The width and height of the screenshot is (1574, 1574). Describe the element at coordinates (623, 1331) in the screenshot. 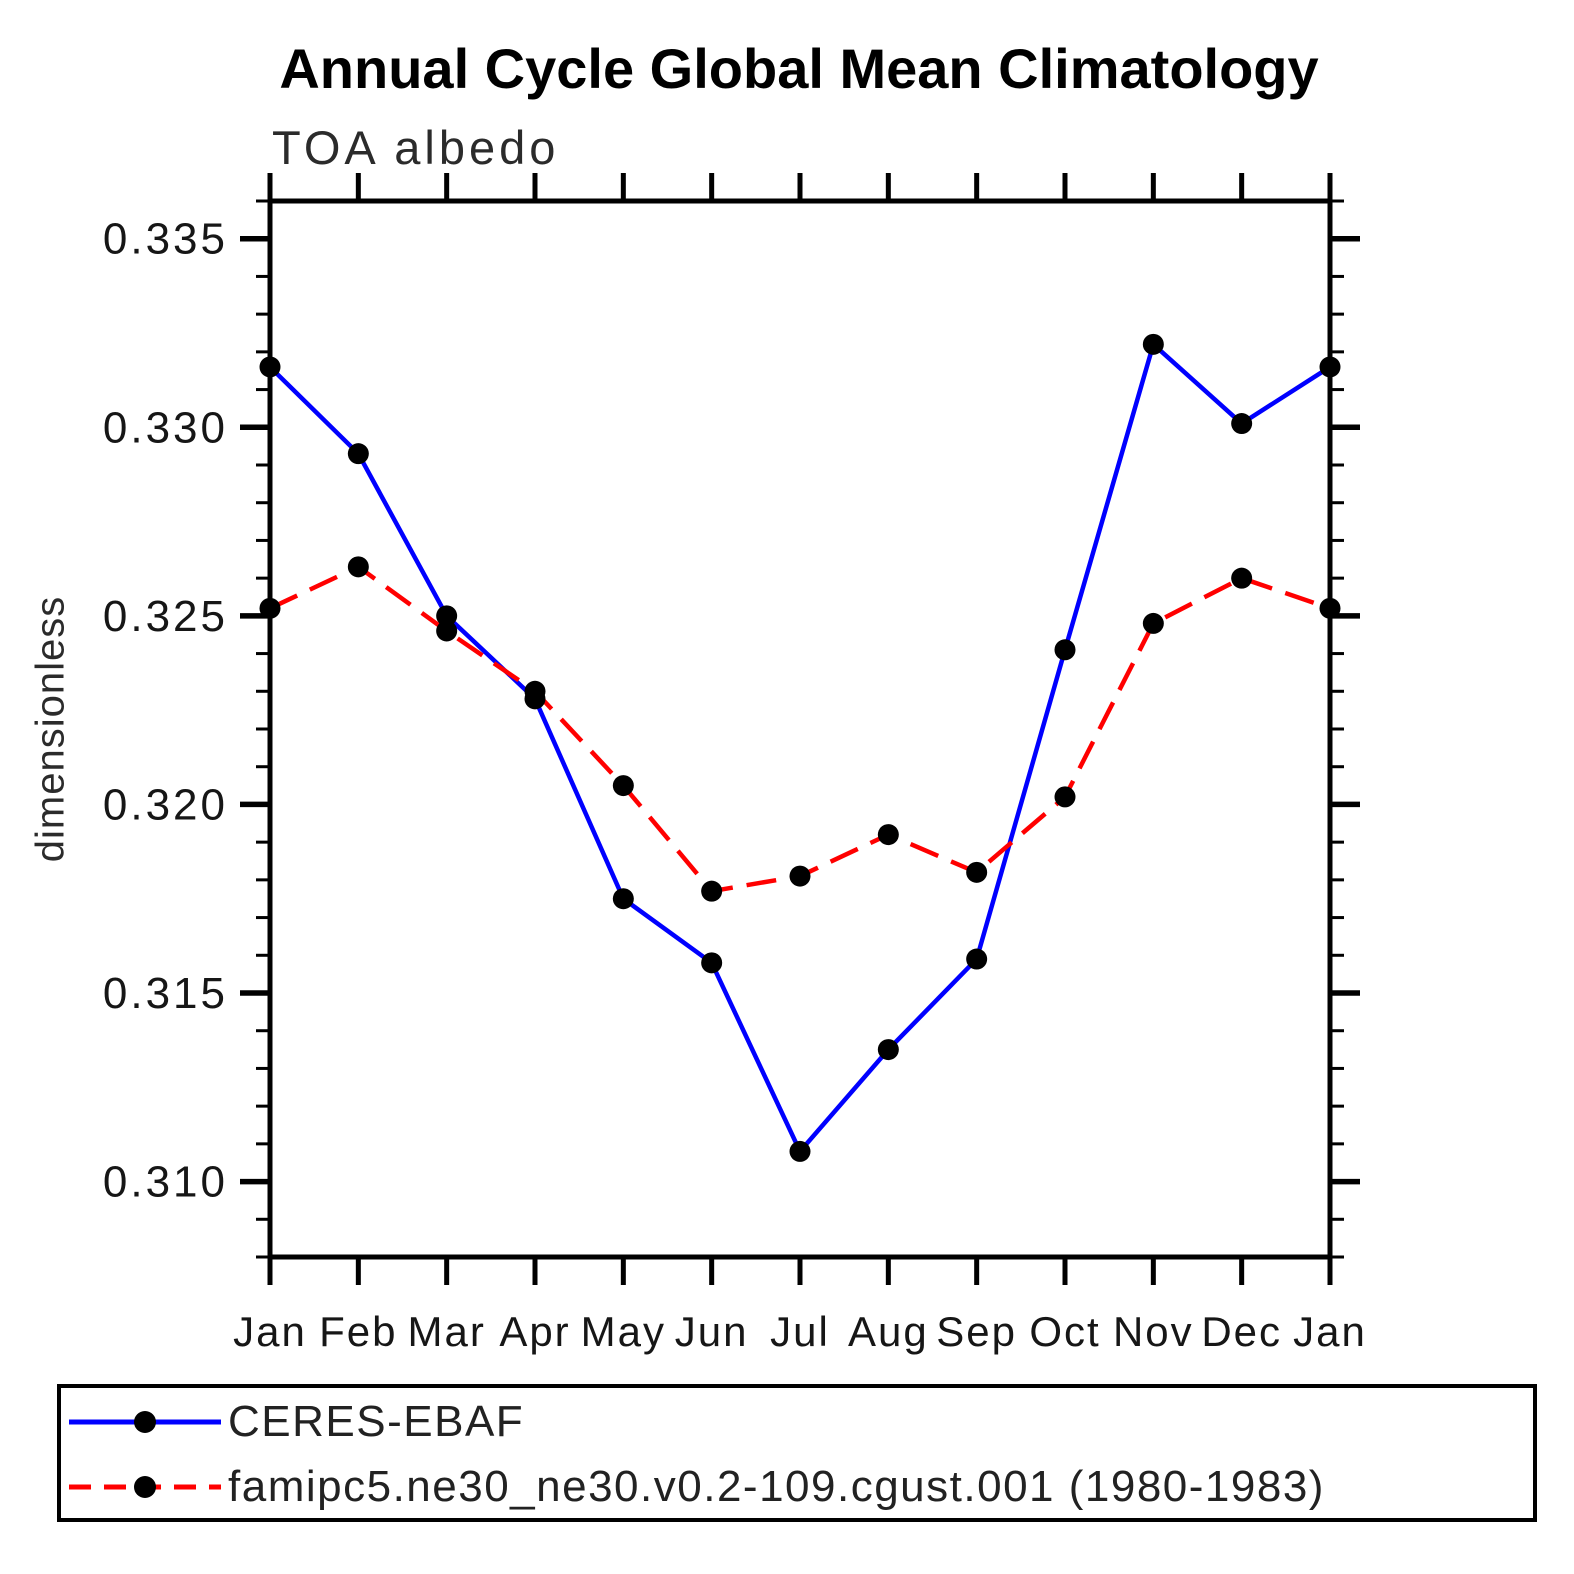

I see `x-tick-label: May` at that location.